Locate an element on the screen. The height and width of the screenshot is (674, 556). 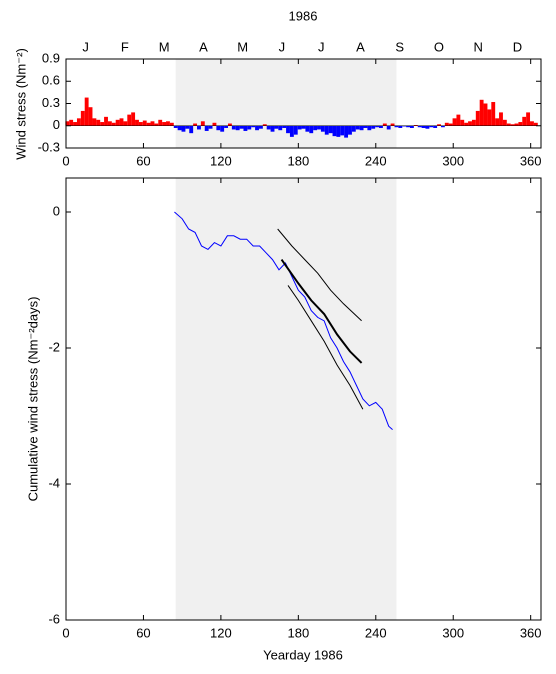
x-axis-label: Yearday 1986 is located at coordinates (303, 654).